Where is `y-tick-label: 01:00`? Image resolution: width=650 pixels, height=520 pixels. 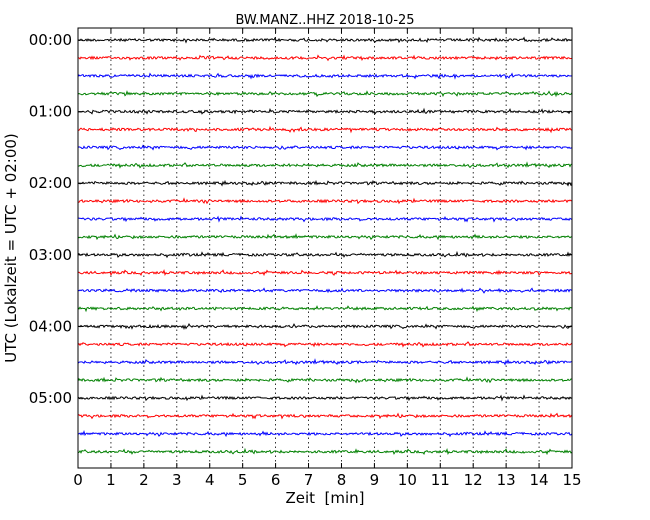 y-tick-label: 01:00 is located at coordinates (50, 112).